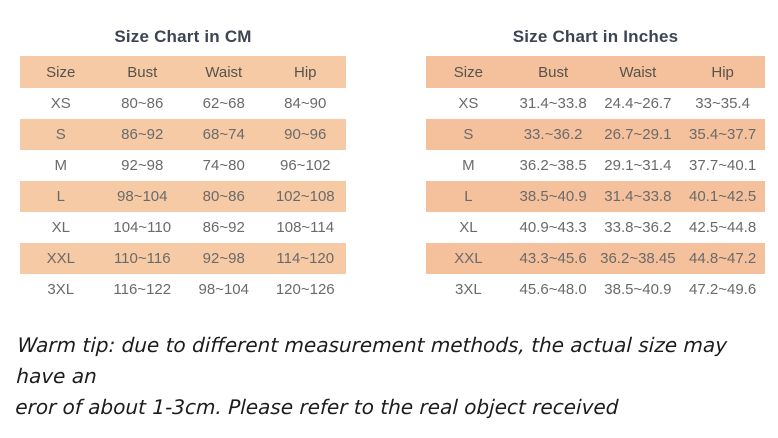 This screenshot has width=778, height=438. Describe the element at coordinates (595, 227) in the screenshot. I see `size-row-xl: XL 40.9~43.3 33.8~36.2 42.5~44.8` at that location.